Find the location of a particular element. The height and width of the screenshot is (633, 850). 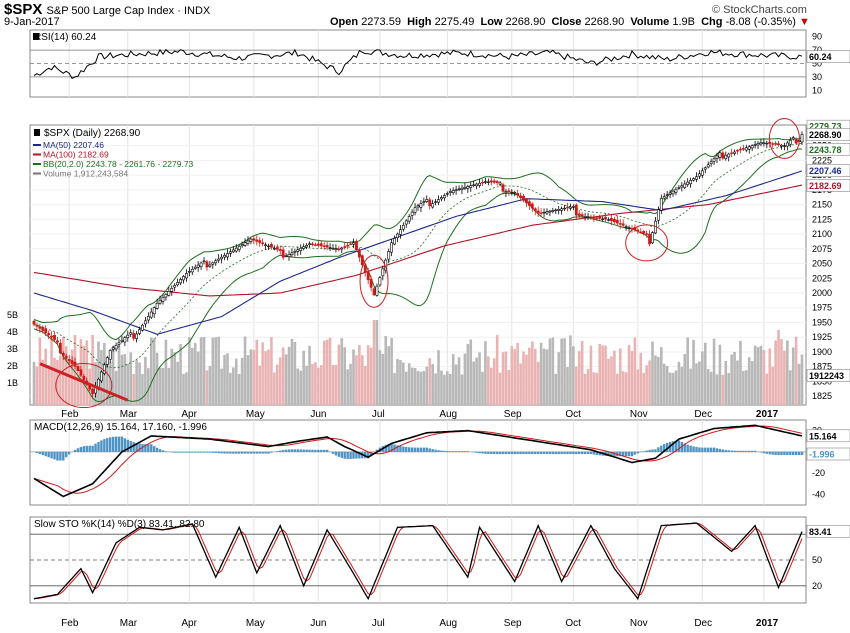

ma100-value: 2182.69 is located at coordinates (825, 186).